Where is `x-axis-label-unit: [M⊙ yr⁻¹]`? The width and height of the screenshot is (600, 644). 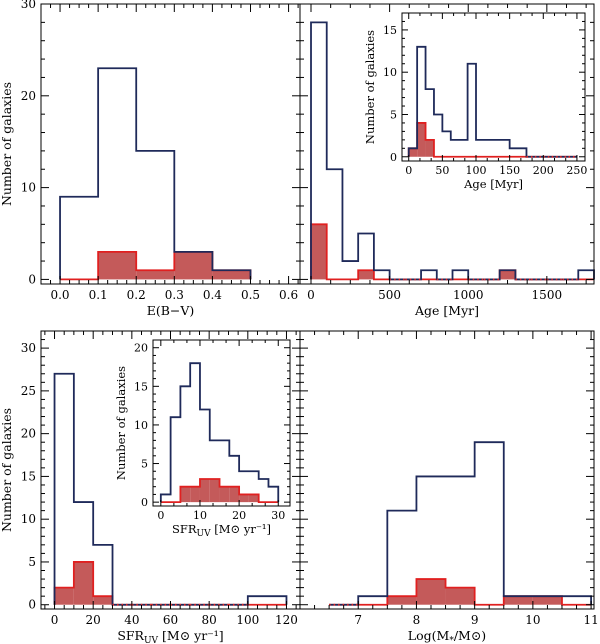 x-axis-label-unit: [M⊙ yr⁻¹] is located at coordinates (191, 635).